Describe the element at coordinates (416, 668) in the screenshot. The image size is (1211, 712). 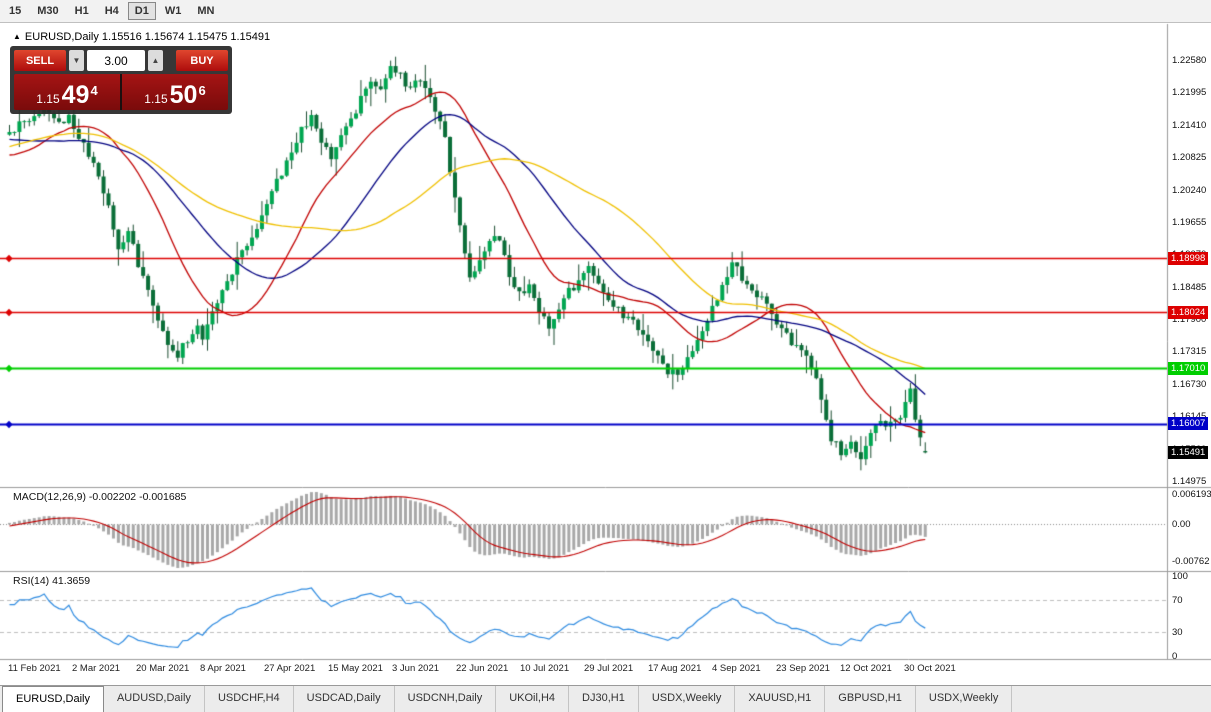
I see `date-label: 3 Jun 2021` at that location.